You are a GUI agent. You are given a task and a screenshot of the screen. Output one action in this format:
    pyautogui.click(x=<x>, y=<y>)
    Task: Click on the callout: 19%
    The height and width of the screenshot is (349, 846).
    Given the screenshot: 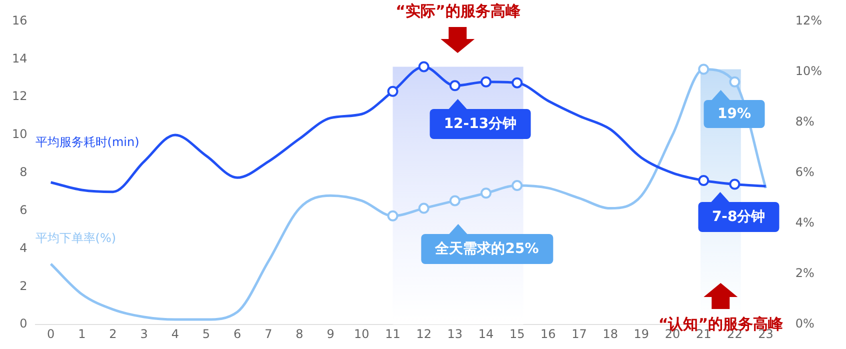 What is the action you would take?
    pyautogui.click(x=734, y=109)
    